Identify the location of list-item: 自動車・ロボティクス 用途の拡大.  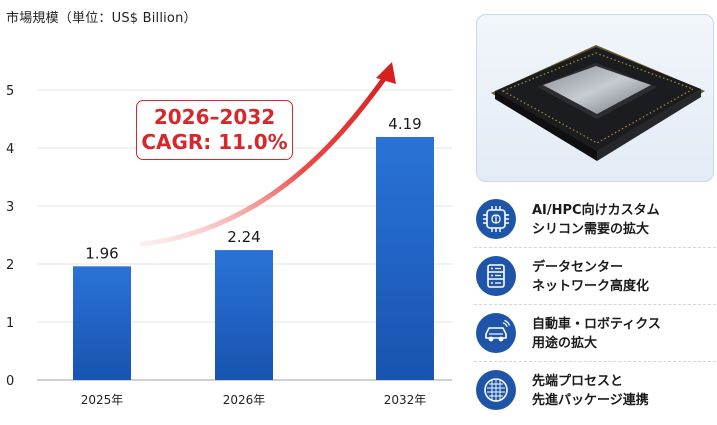
(595, 333).